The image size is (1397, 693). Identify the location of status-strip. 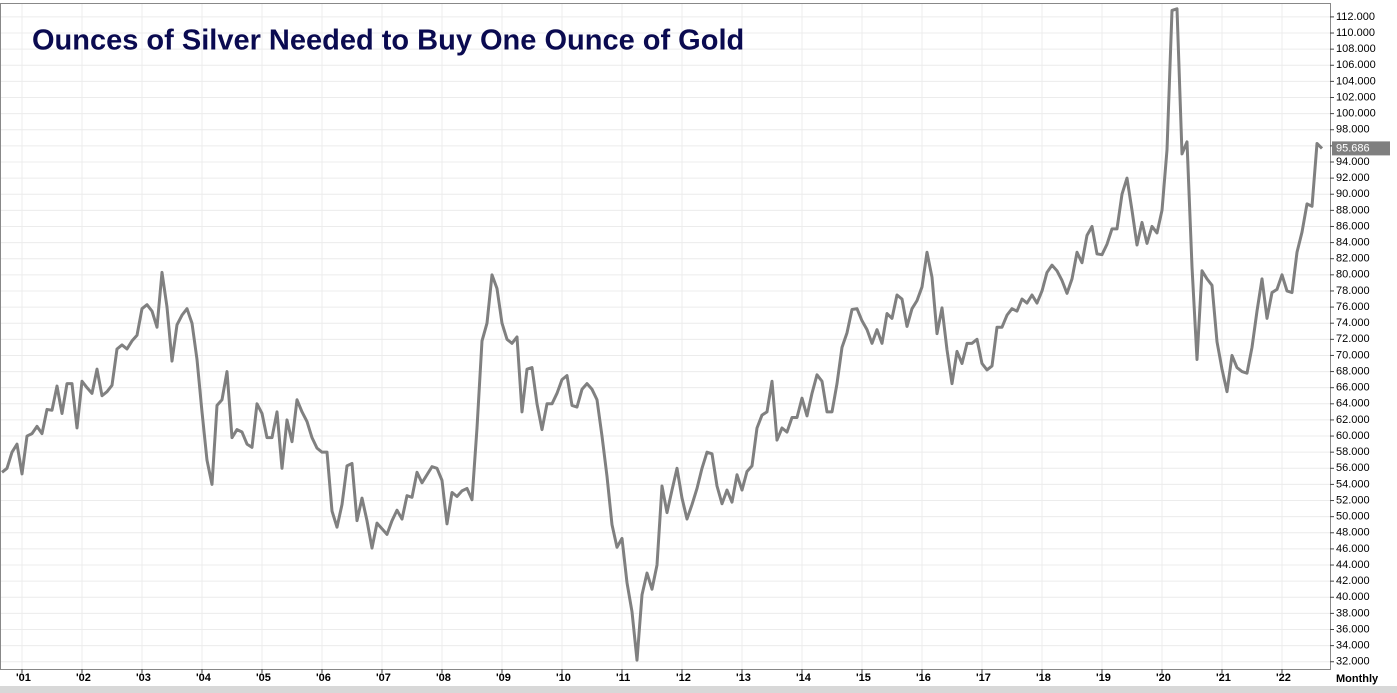
(698, 689).